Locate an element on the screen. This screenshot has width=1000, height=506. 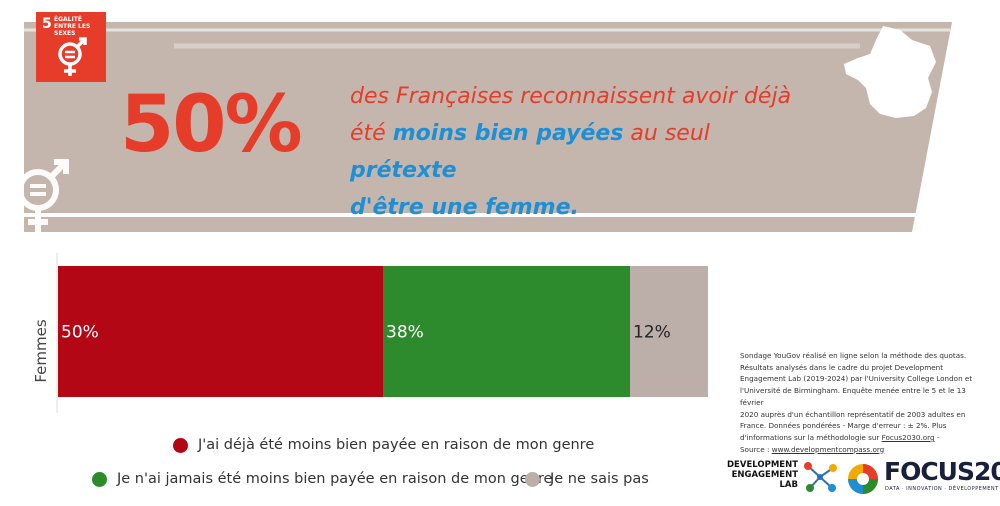
development-engagement-lab-logo: DEVELOPMENT ENGAGEMENT LAB is located at coordinates (762, 475).